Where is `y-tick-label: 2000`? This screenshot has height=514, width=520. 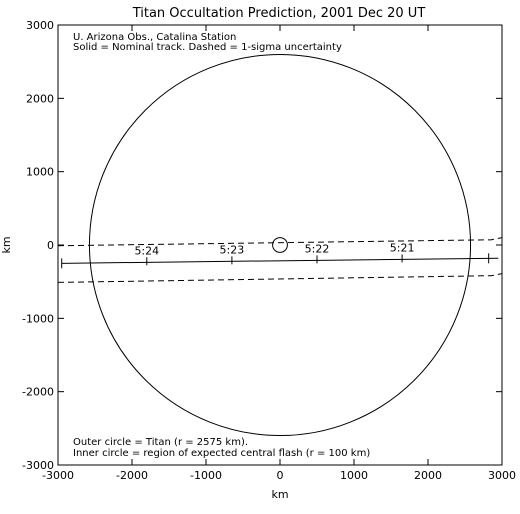 y-tick-label: 2000 is located at coordinates (40, 98).